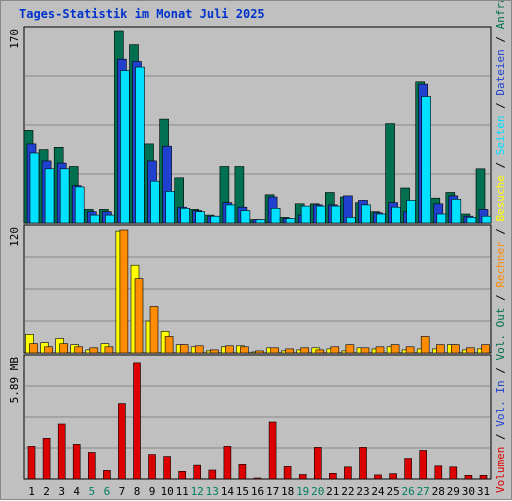 This screenshot has width=512, height=501. I want to click on x-tick-label: 1, so click(31, 491).